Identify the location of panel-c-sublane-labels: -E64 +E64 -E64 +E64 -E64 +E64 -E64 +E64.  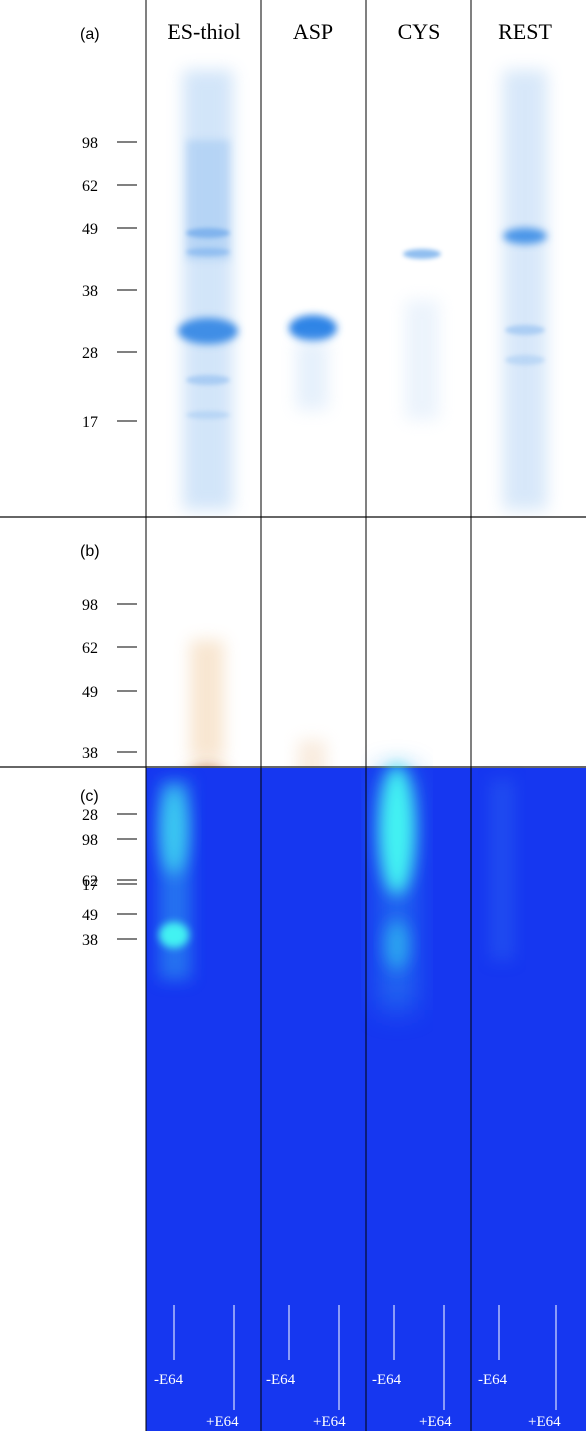
(357, 1367).